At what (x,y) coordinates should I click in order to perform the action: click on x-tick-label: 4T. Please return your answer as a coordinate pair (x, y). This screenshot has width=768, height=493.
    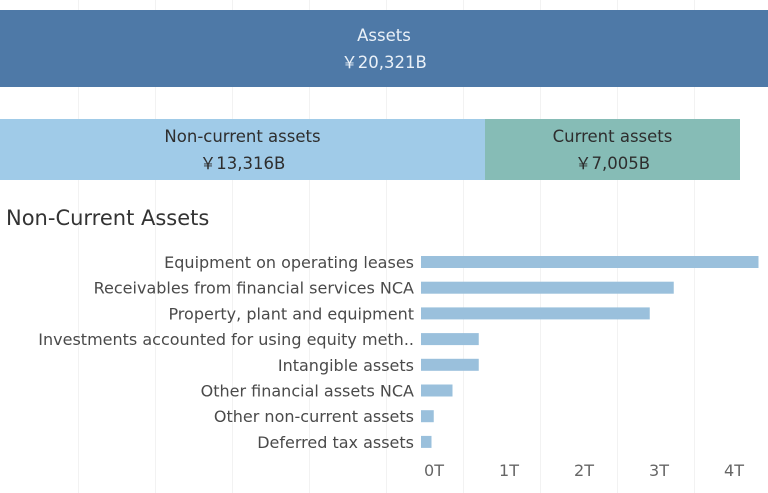
    Looking at the image, I should click on (734, 470).